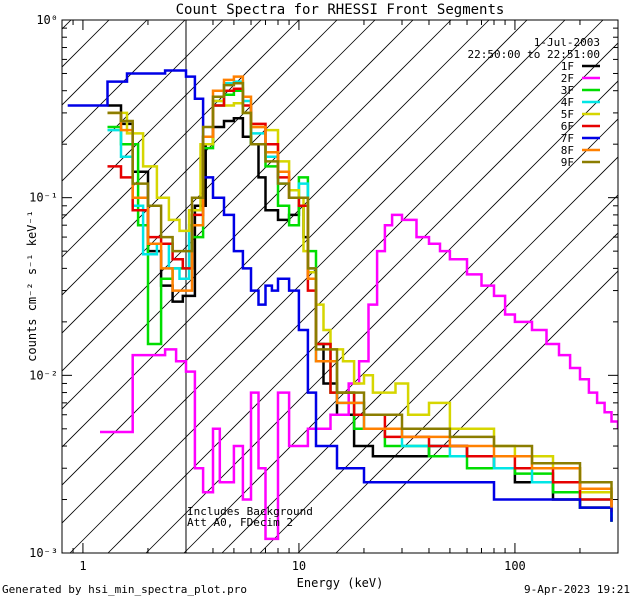  What do you see at coordinates (567, 102) in the screenshot?
I see `legend-label-4F: 4F` at bounding box center [567, 102].